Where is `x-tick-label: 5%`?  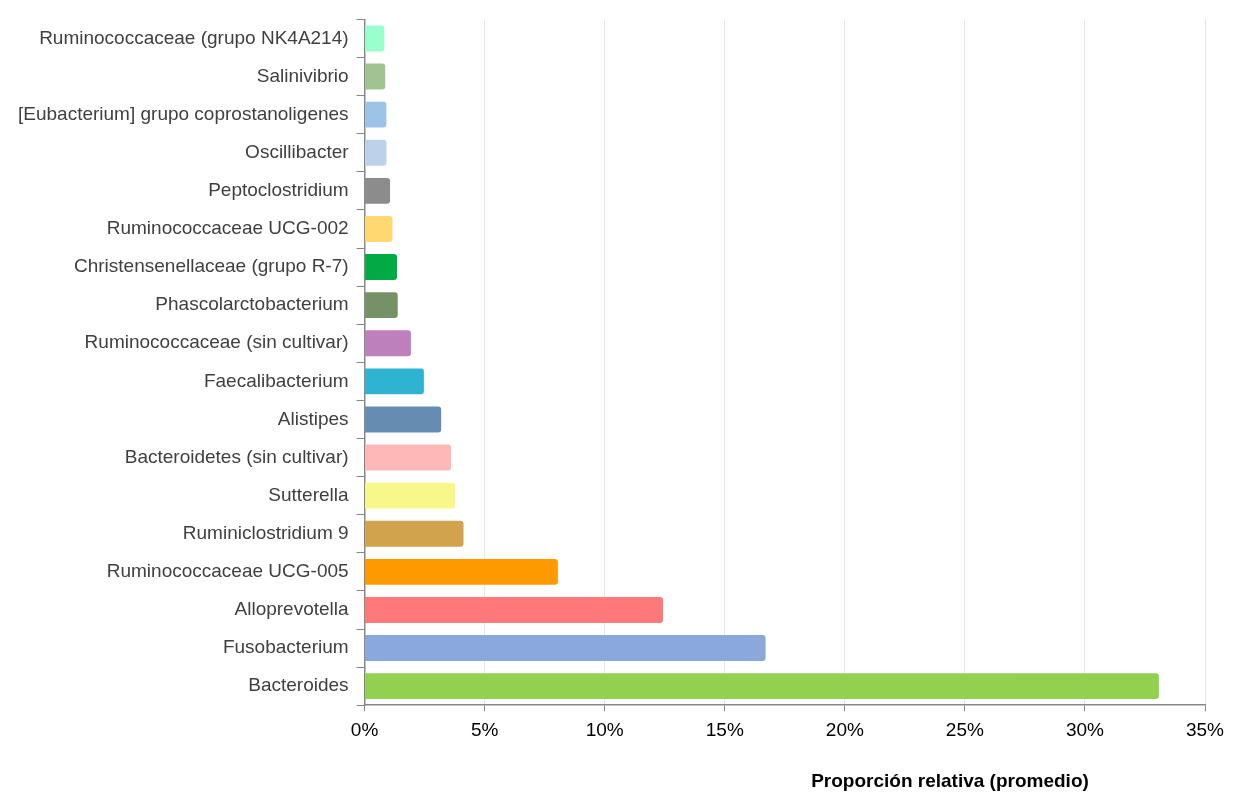 x-tick-label: 5% is located at coordinates (484, 729).